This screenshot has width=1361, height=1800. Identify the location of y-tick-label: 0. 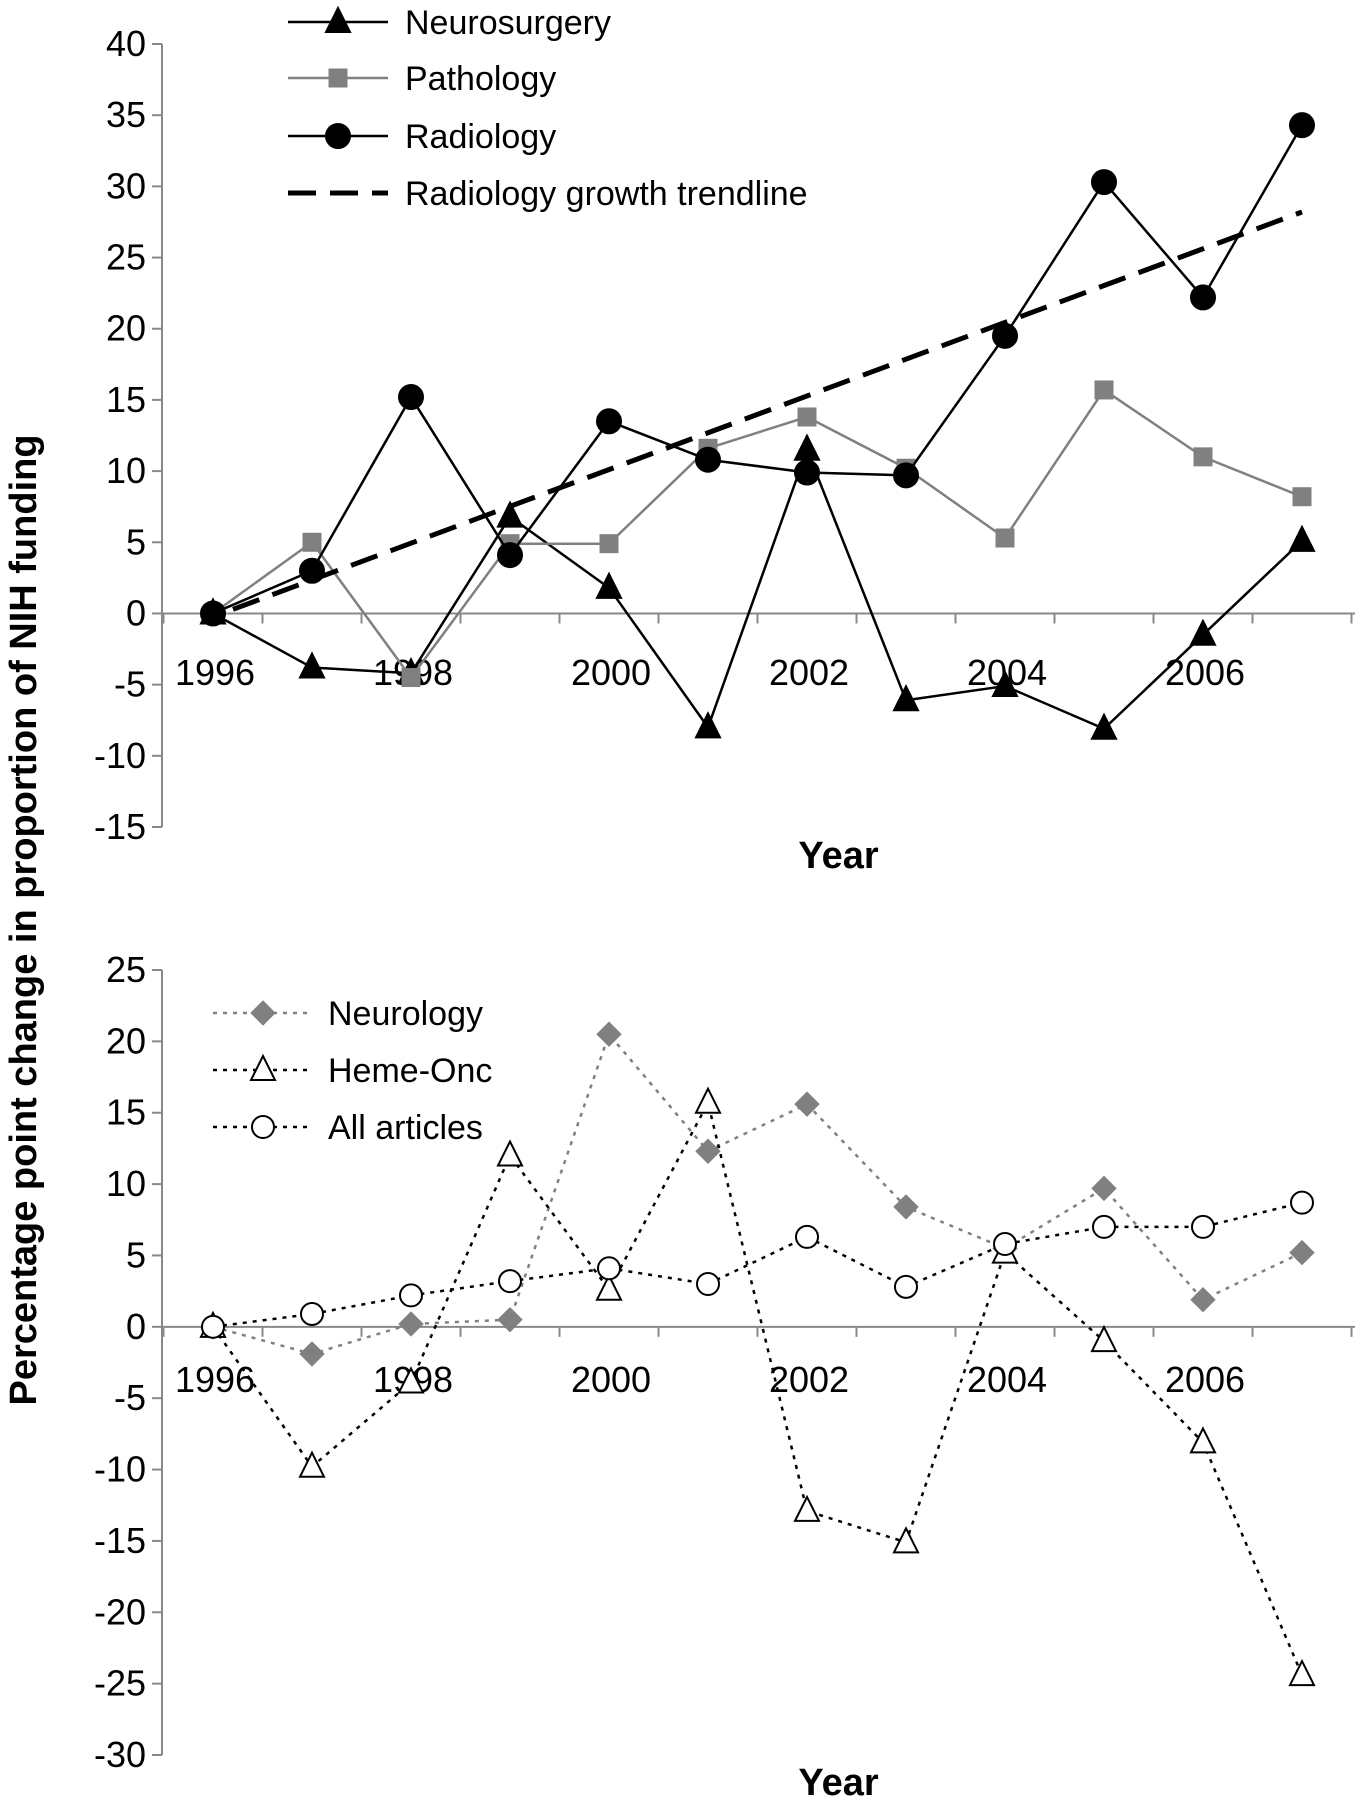
(136, 1326).